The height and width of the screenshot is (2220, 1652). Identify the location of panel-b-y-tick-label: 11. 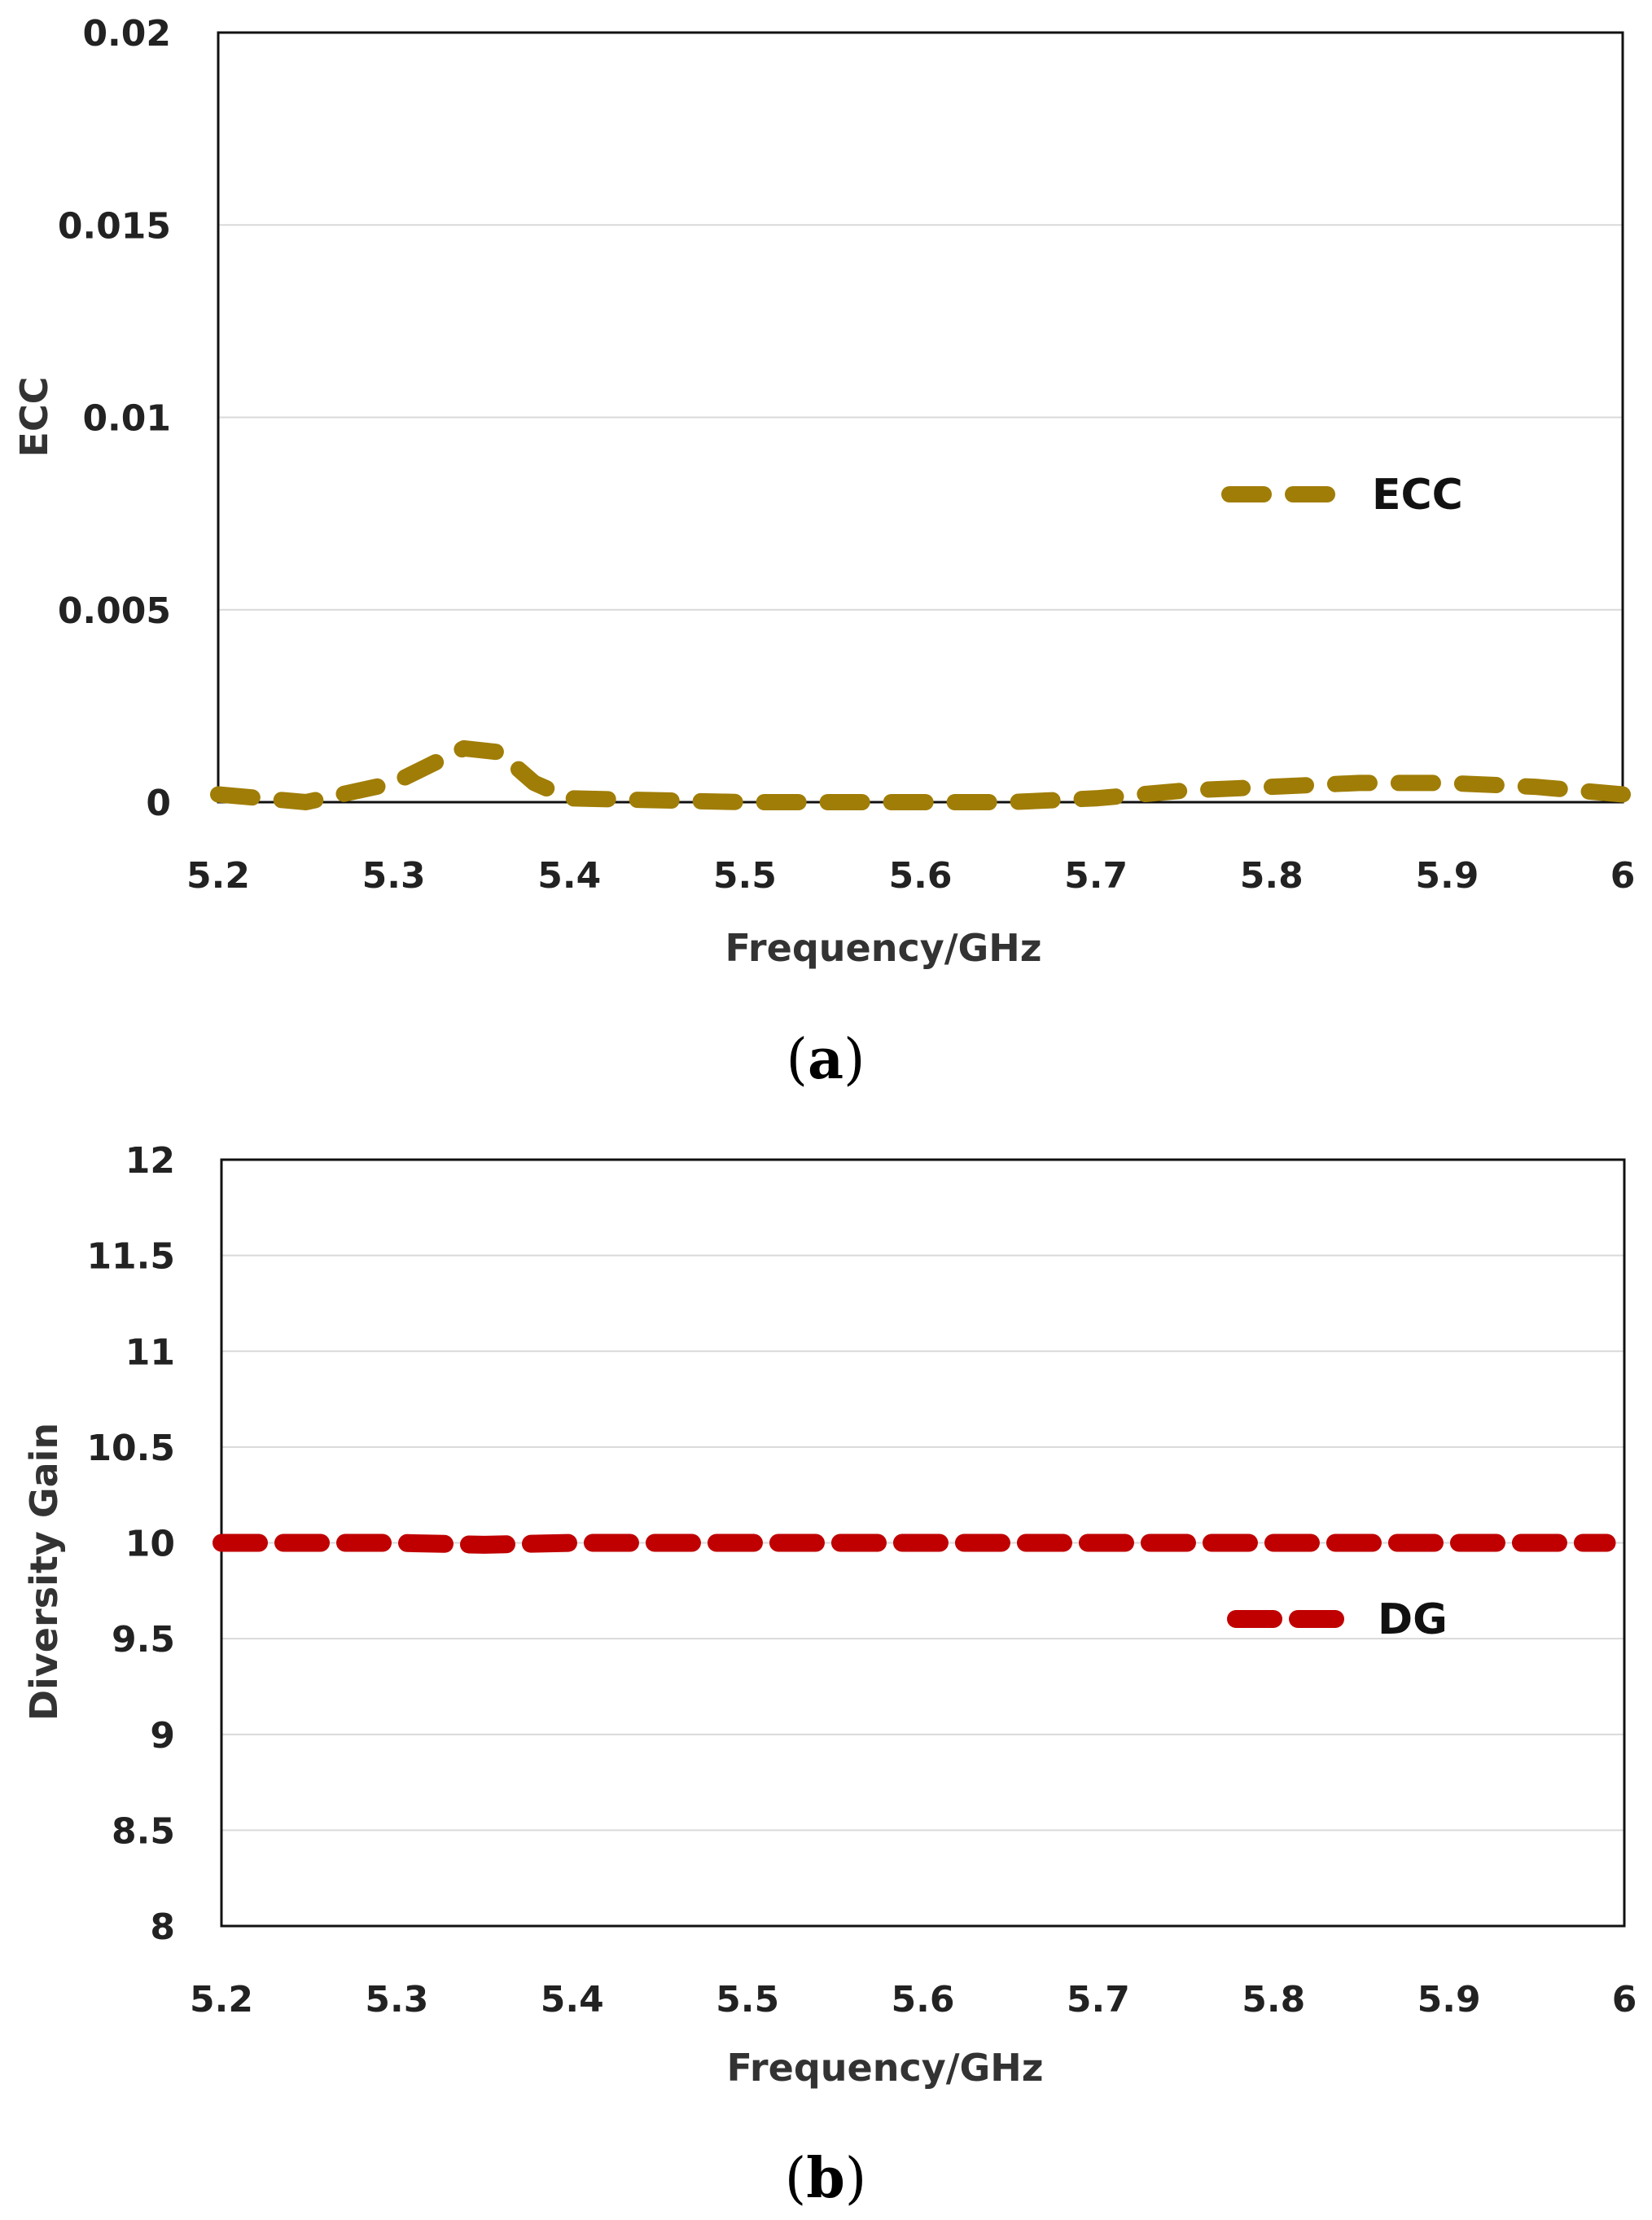
(150, 1352).